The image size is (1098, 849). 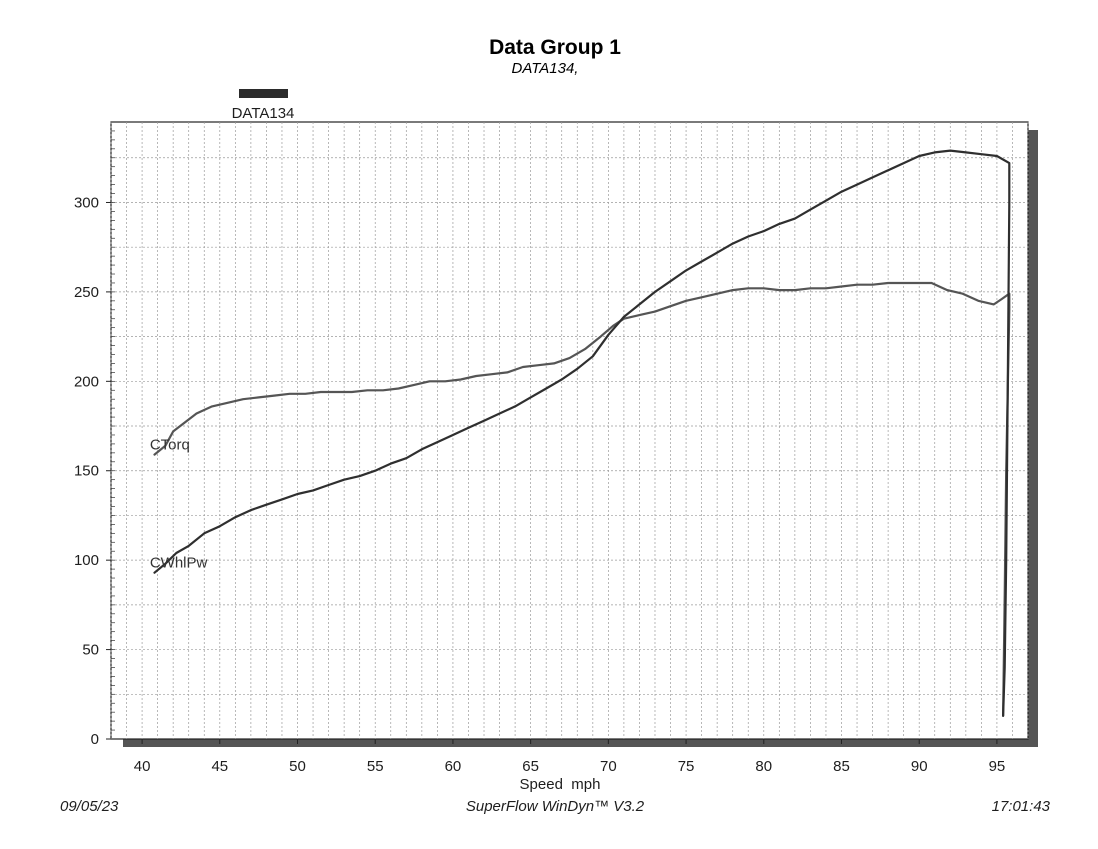 What do you see at coordinates (90, 650) in the screenshot?
I see `y-tick-label: 50` at bounding box center [90, 650].